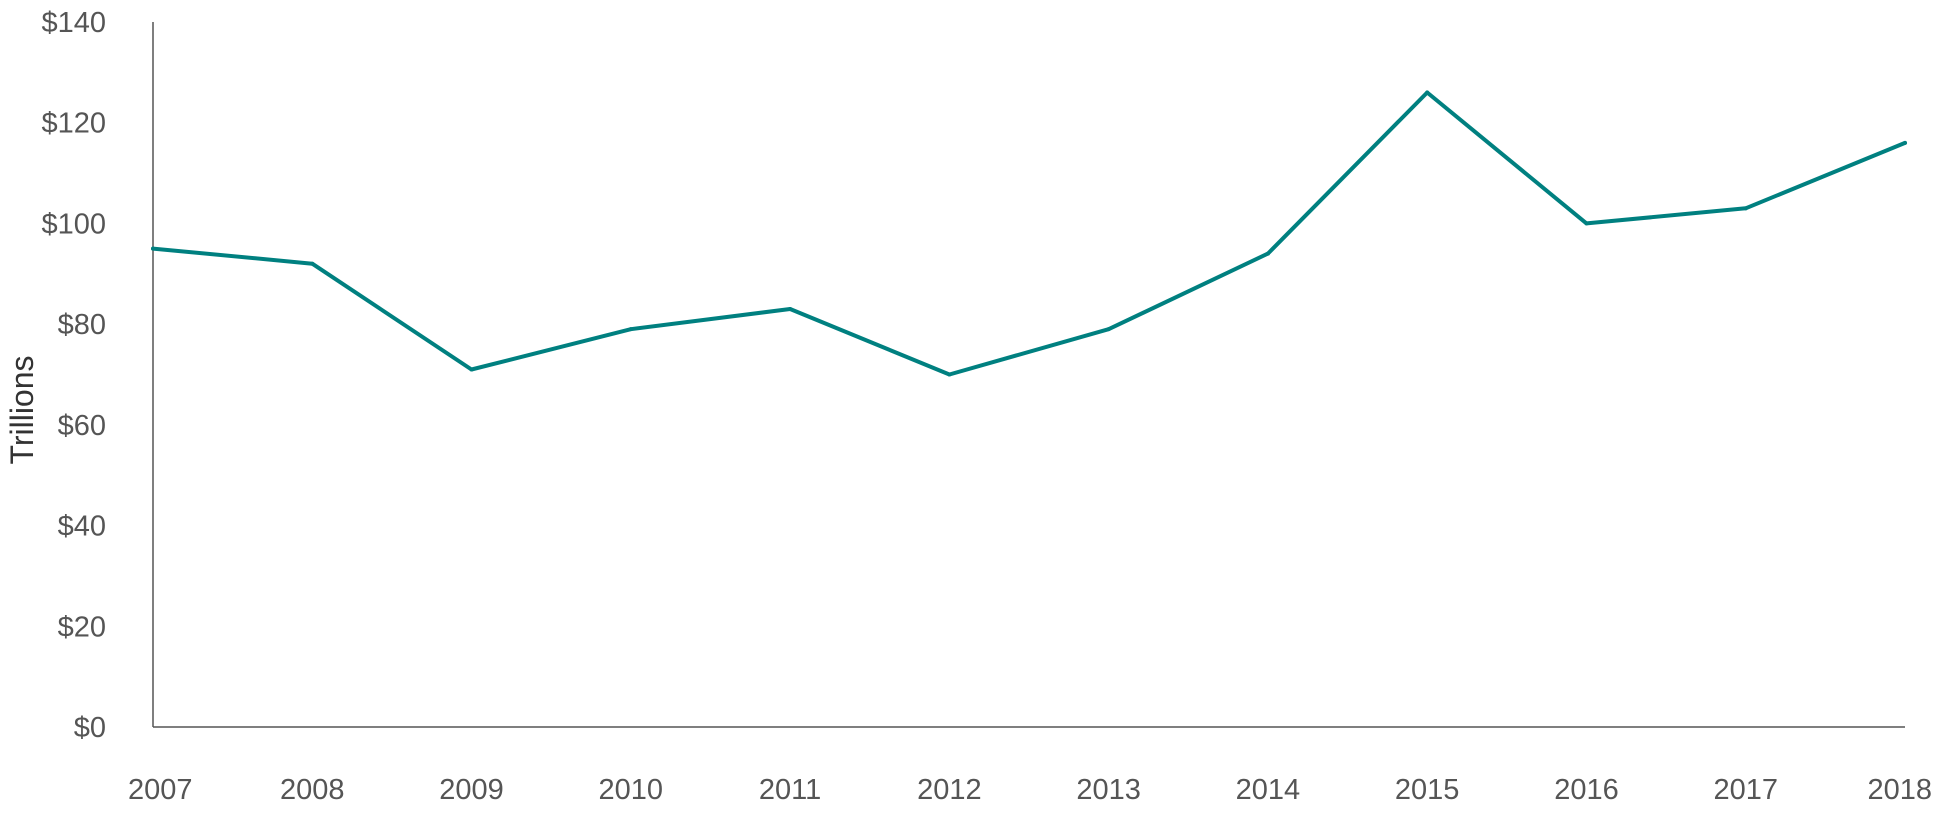 The height and width of the screenshot is (813, 1946). I want to click on y-tick-label: $140, so click(73, 23).